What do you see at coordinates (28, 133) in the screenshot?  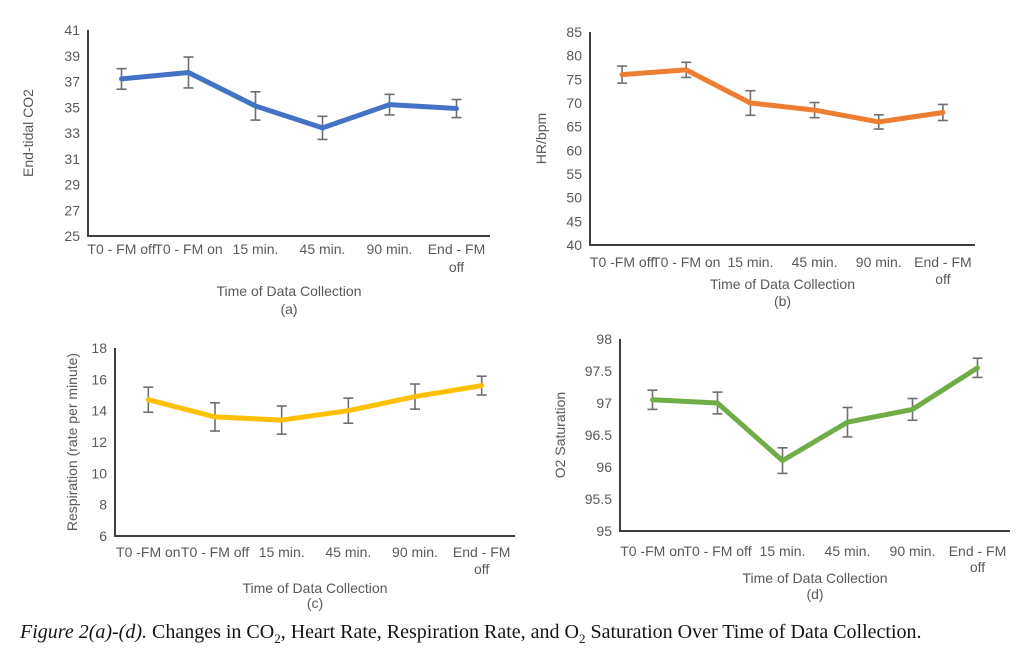 I see `y-axis-title: End-tidal CO2` at bounding box center [28, 133].